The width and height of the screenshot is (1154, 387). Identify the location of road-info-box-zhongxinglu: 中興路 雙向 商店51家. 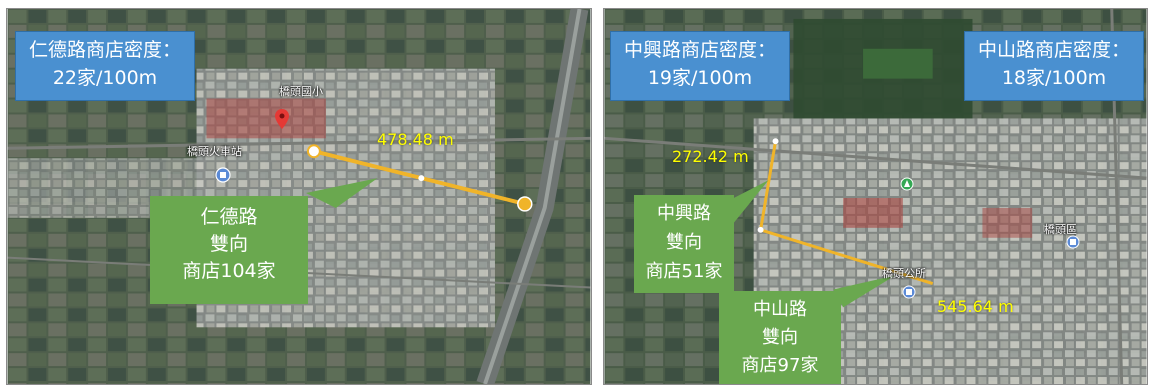
(684, 244).